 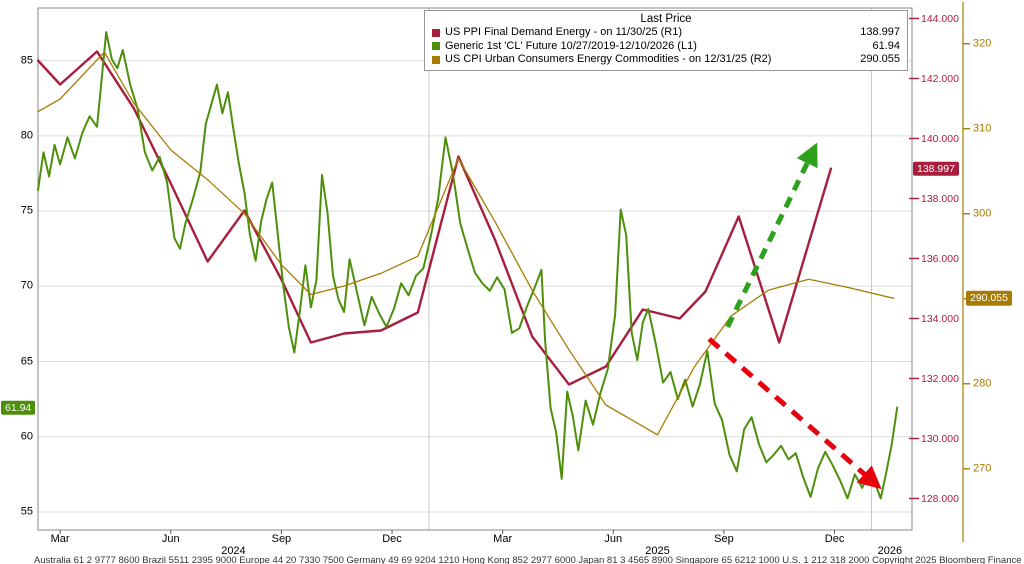 What do you see at coordinates (880, 59) in the screenshot?
I see `legend-last-price: 290.055` at bounding box center [880, 59].